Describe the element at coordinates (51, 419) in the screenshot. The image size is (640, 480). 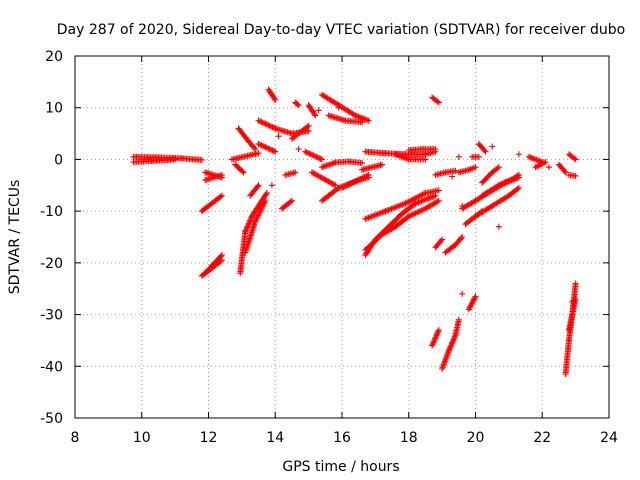
I see `y-tick-label: -50` at that location.